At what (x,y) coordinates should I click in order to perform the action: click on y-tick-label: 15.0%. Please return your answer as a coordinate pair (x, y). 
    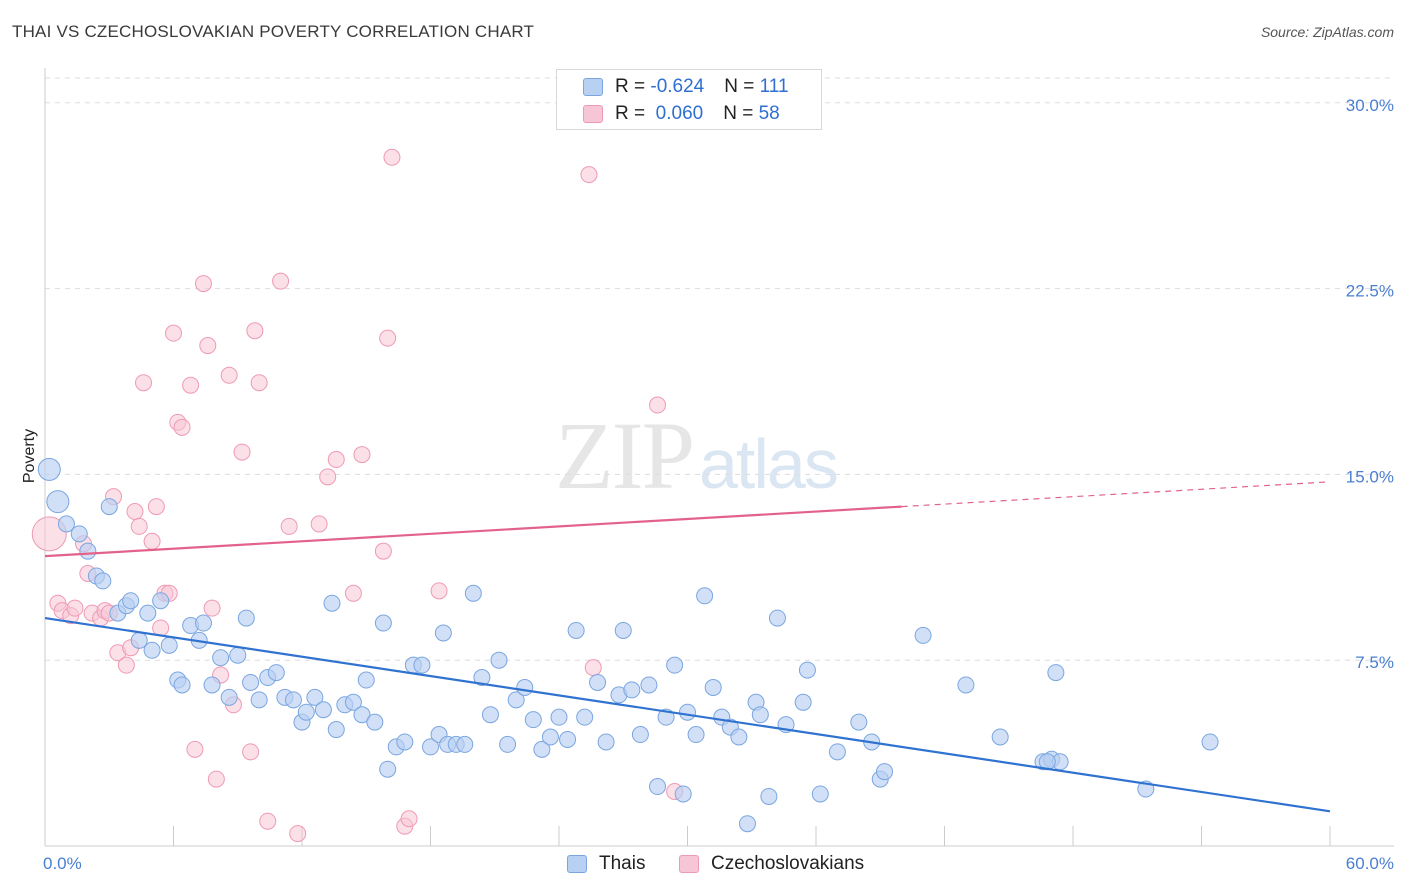
    Looking at the image, I should click on (1370, 476).